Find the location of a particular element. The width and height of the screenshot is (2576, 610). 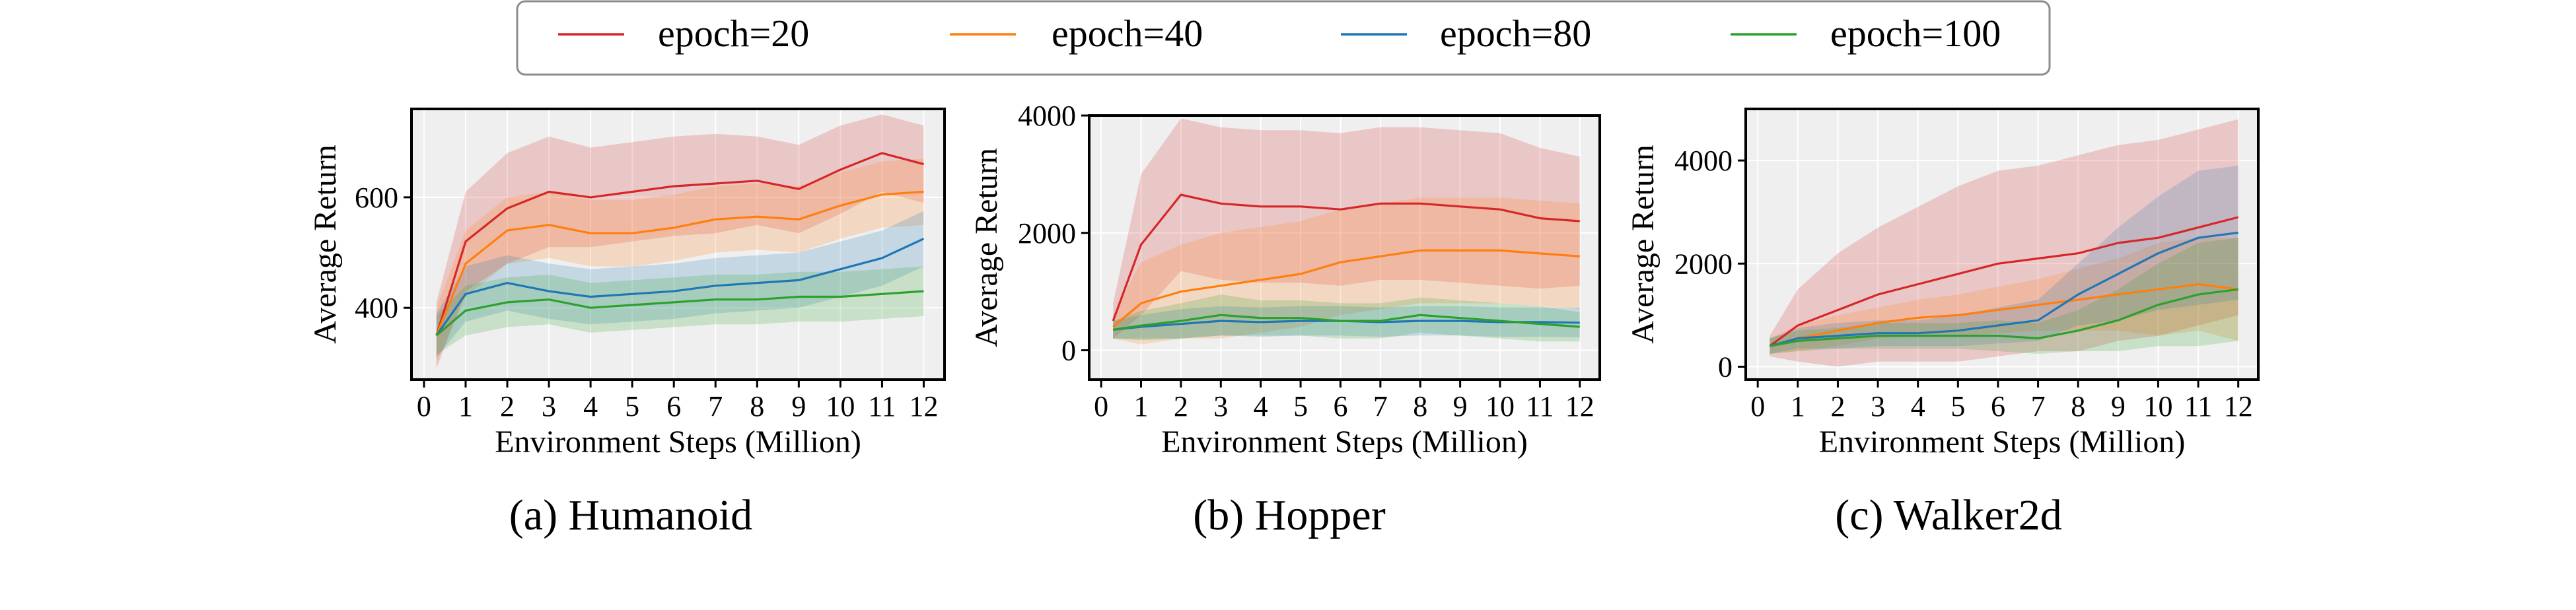

legend-label-epoch-80: epoch=80 is located at coordinates (1516, 33).